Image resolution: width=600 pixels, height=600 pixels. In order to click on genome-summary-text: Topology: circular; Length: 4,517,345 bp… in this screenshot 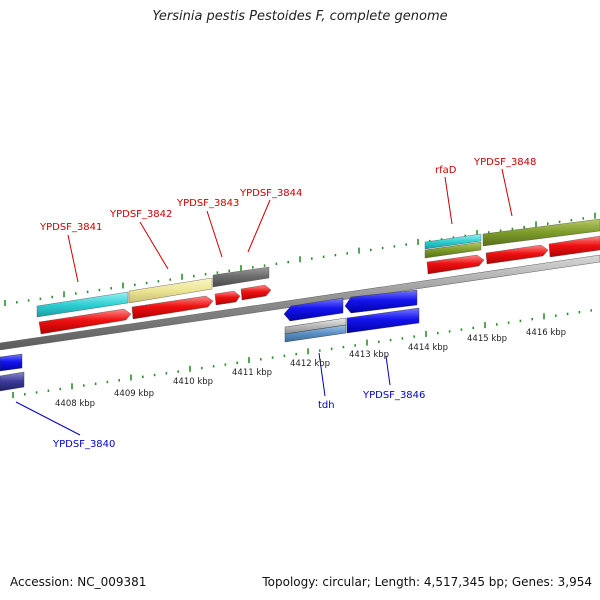, I will do `click(427, 582)`.